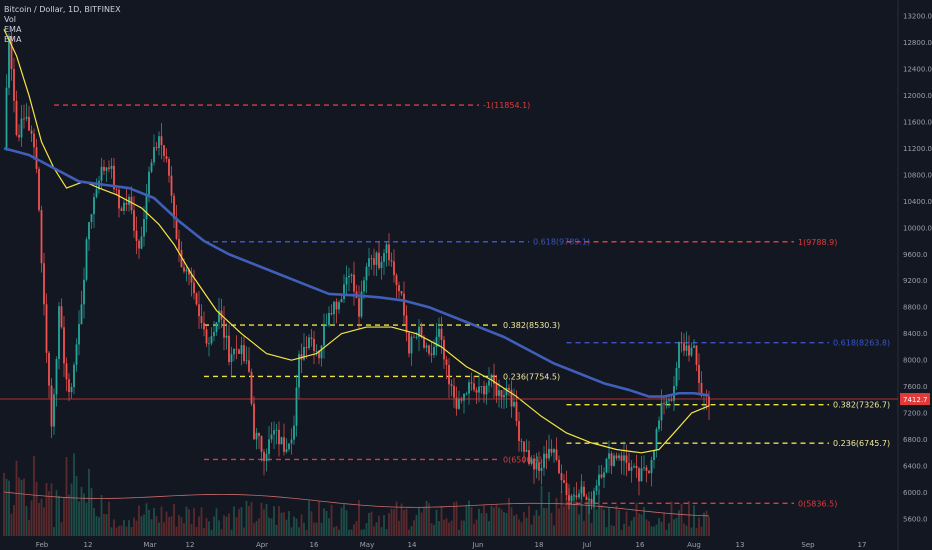 This screenshot has height=550, width=932. I want to click on fib-level: 0.236(6745.7), so click(728, 443).